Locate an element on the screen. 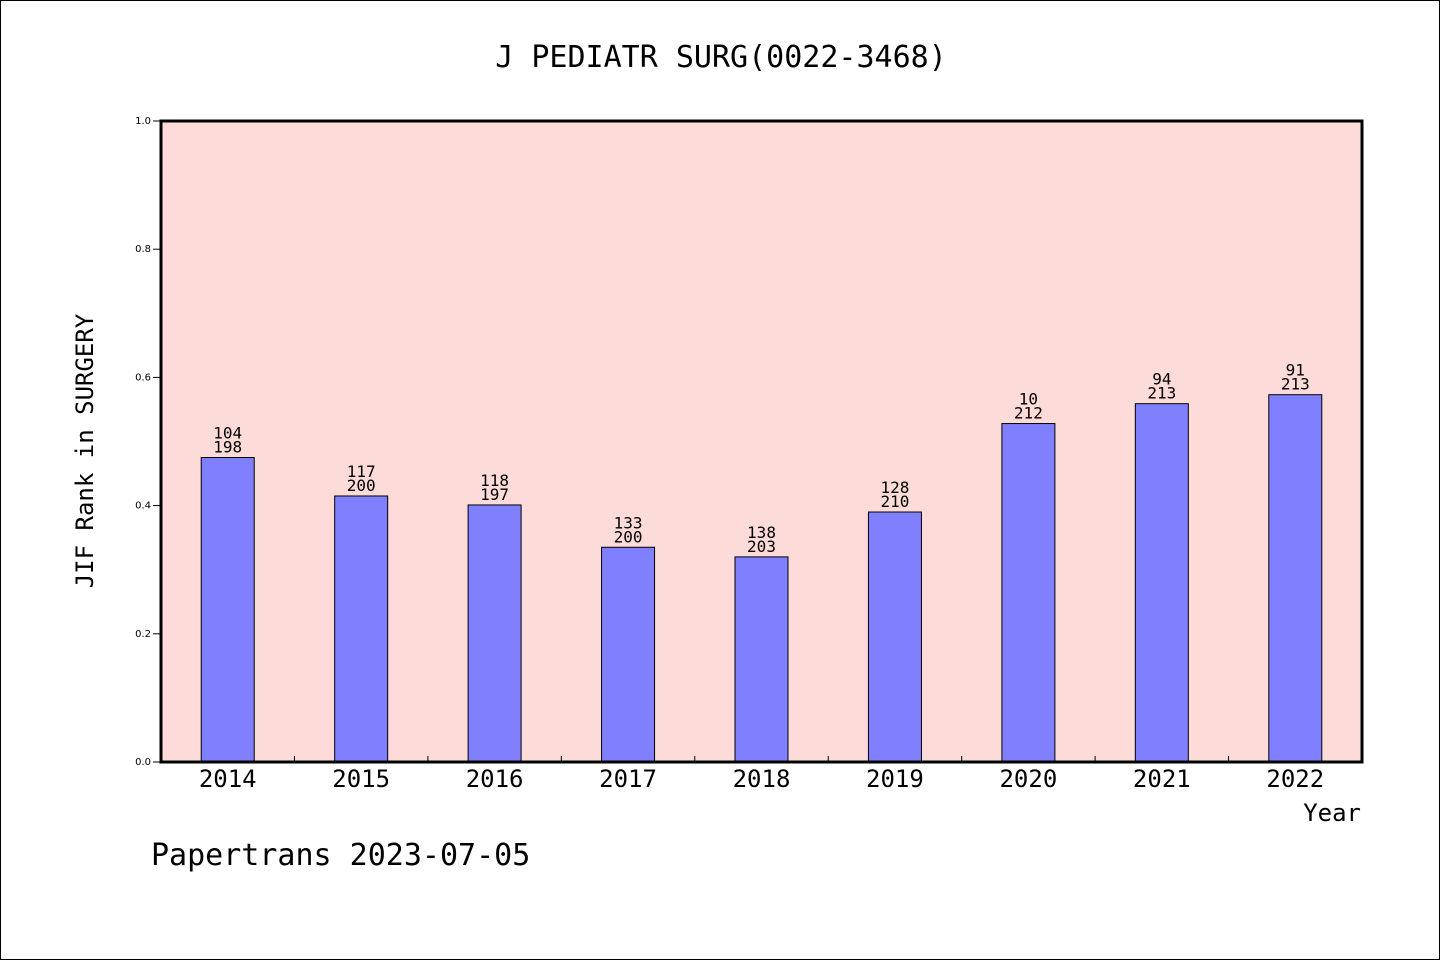 The image size is (1440, 961). y-axis: 0.0 0.2 0.4 0.6 0.8 1.0 is located at coordinates (148, 442).